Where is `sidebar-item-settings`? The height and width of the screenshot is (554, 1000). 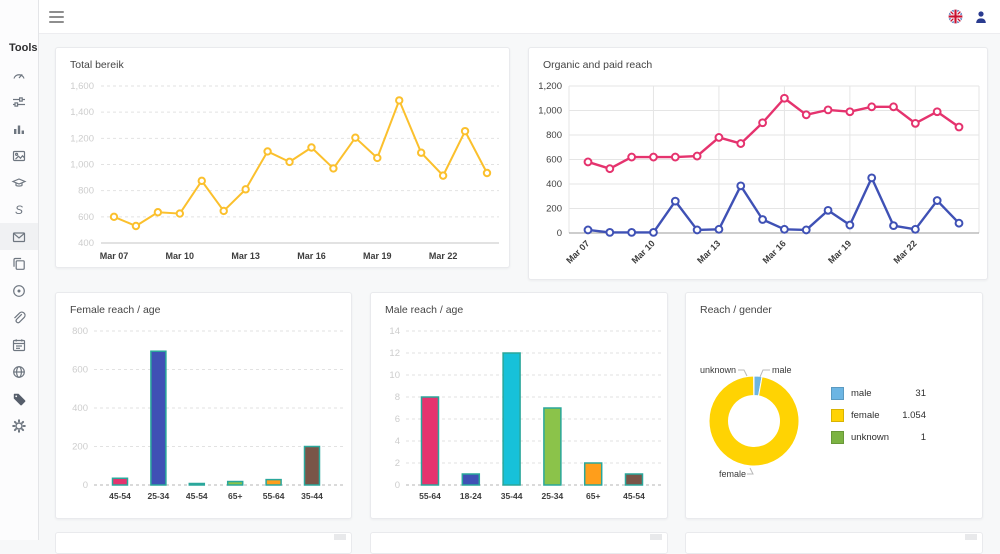
sidebar-item-settings is located at coordinates (19, 425).